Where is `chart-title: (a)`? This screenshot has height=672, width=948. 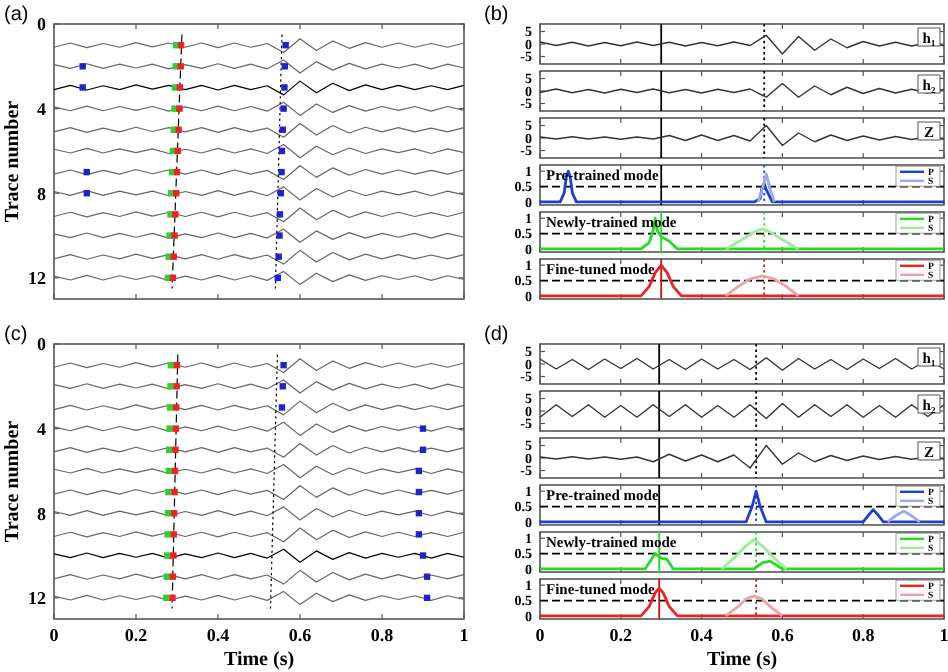
chart-title: (a) is located at coordinates (16, 15).